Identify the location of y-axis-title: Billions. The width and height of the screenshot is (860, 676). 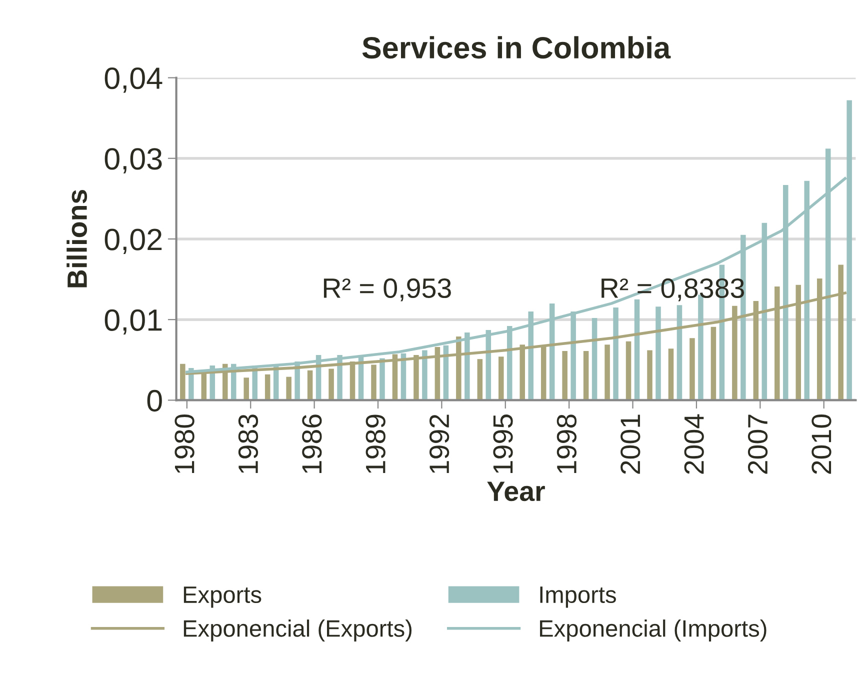
(77, 239).